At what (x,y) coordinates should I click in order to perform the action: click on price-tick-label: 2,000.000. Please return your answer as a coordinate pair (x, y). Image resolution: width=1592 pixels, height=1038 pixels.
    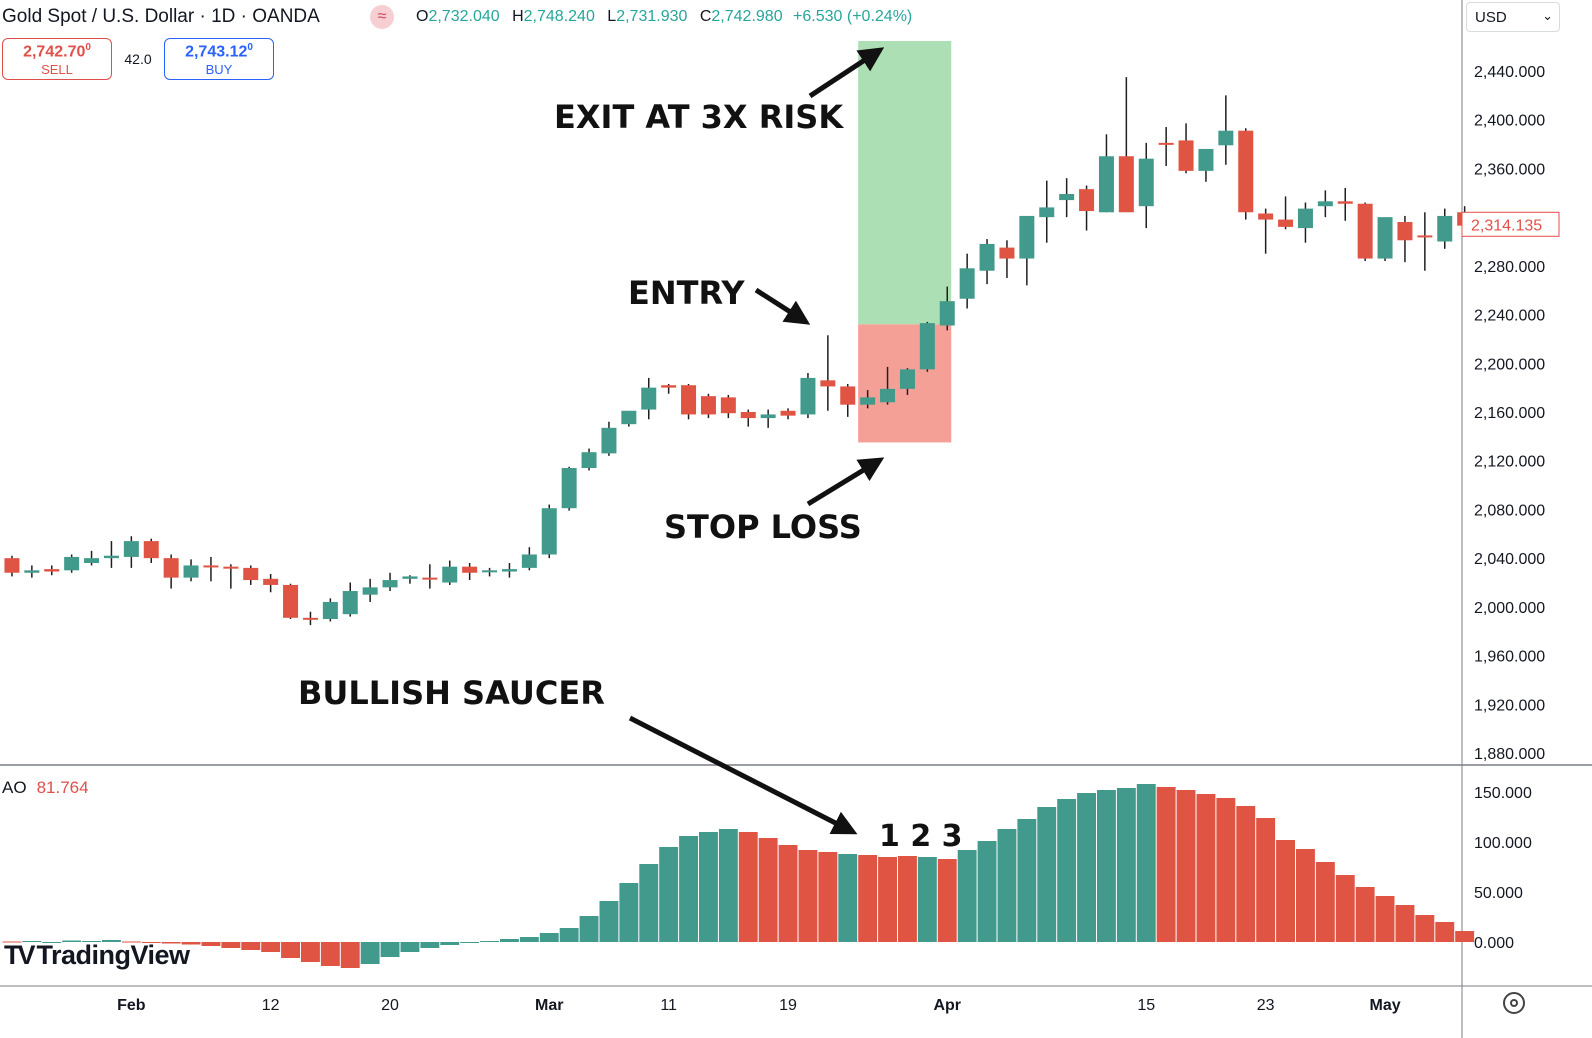
    Looking at the image, I should click on (1509, 608).